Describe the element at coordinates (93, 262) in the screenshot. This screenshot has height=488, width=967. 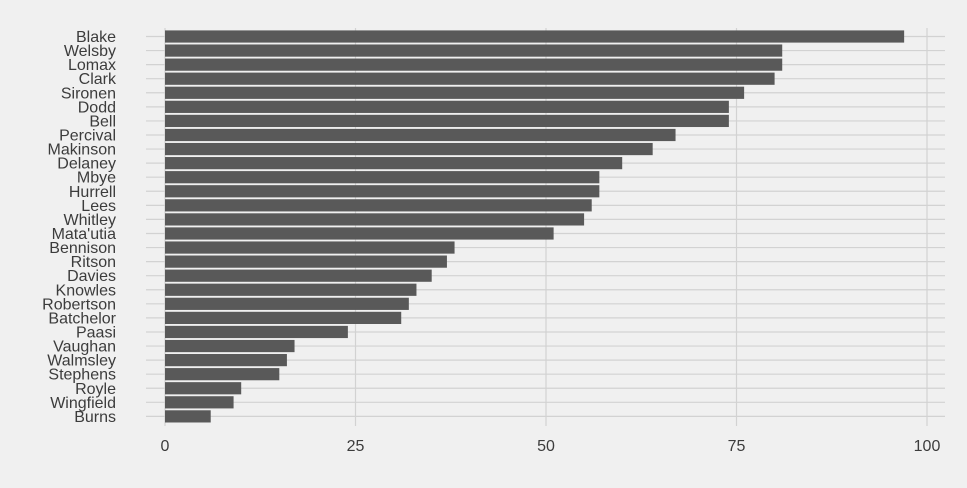
I see `category-label: Ritson` at that location.